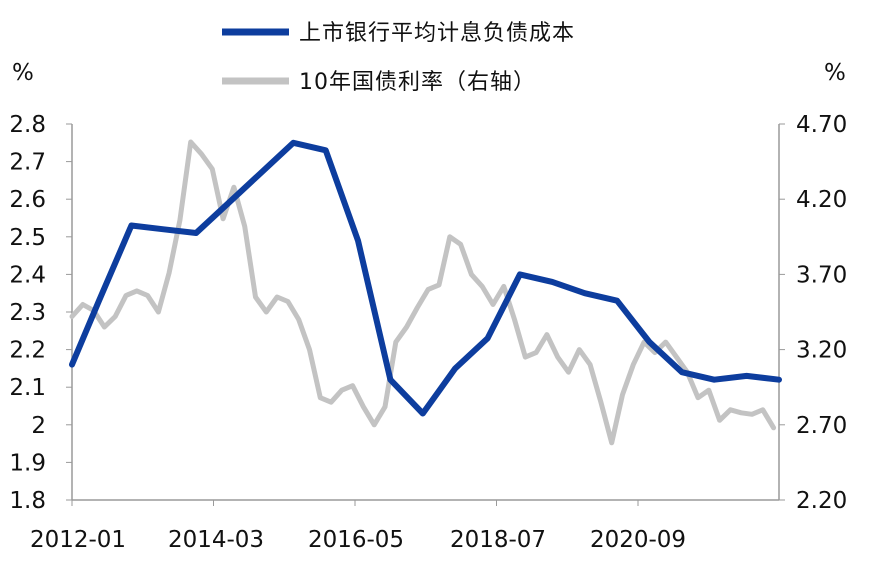 Image resolution: width=878 pixels, height=567 pixels. What do you see at coordinates (821, 200) in the screenshot?
I see `right-tick-label: 4.20` at bounding box center [821, 200].